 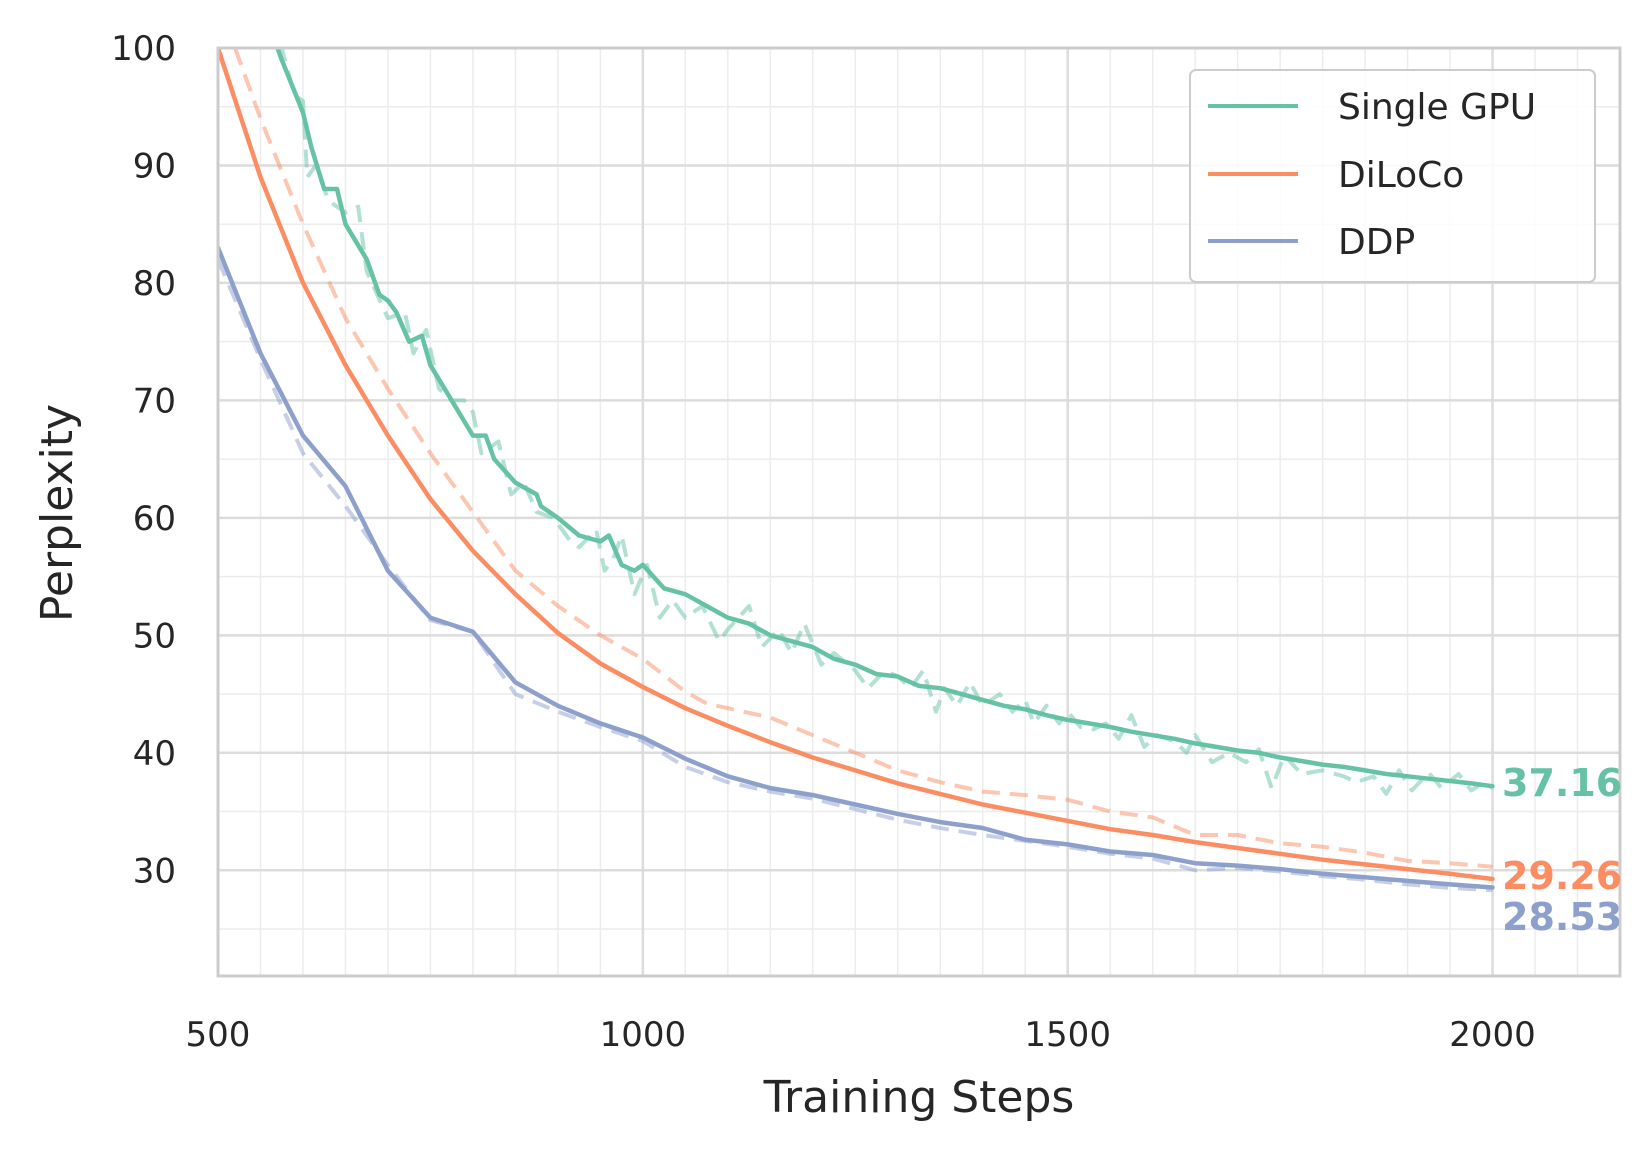 What do you see at coordinates (1492, 1035) in the screenshot?
I see `x-tick-label: 2000` at bounding box center [1492, 1035].